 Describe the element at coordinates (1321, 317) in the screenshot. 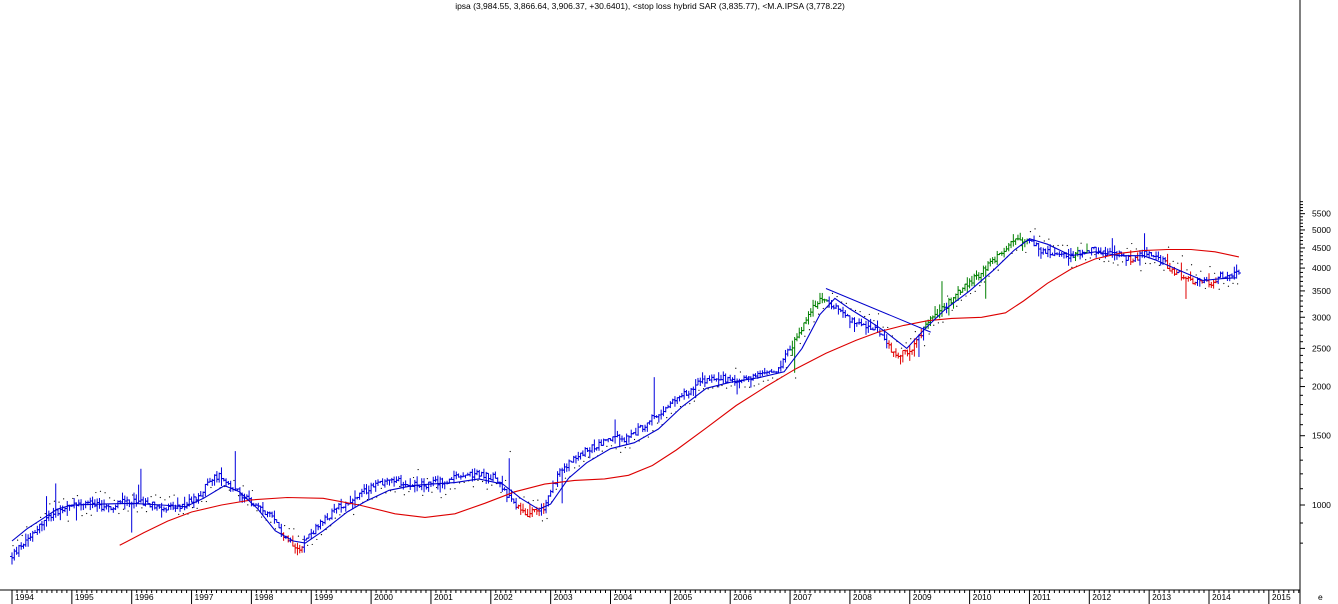

I see `y-tick-label: 3000` at that location.